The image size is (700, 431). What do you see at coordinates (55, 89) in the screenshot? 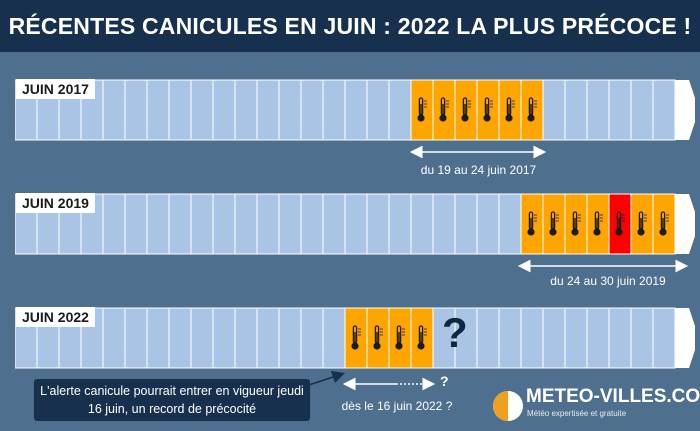
I see `timeline-2017-label: JUIN 2017` at bounding box center [55, 89].